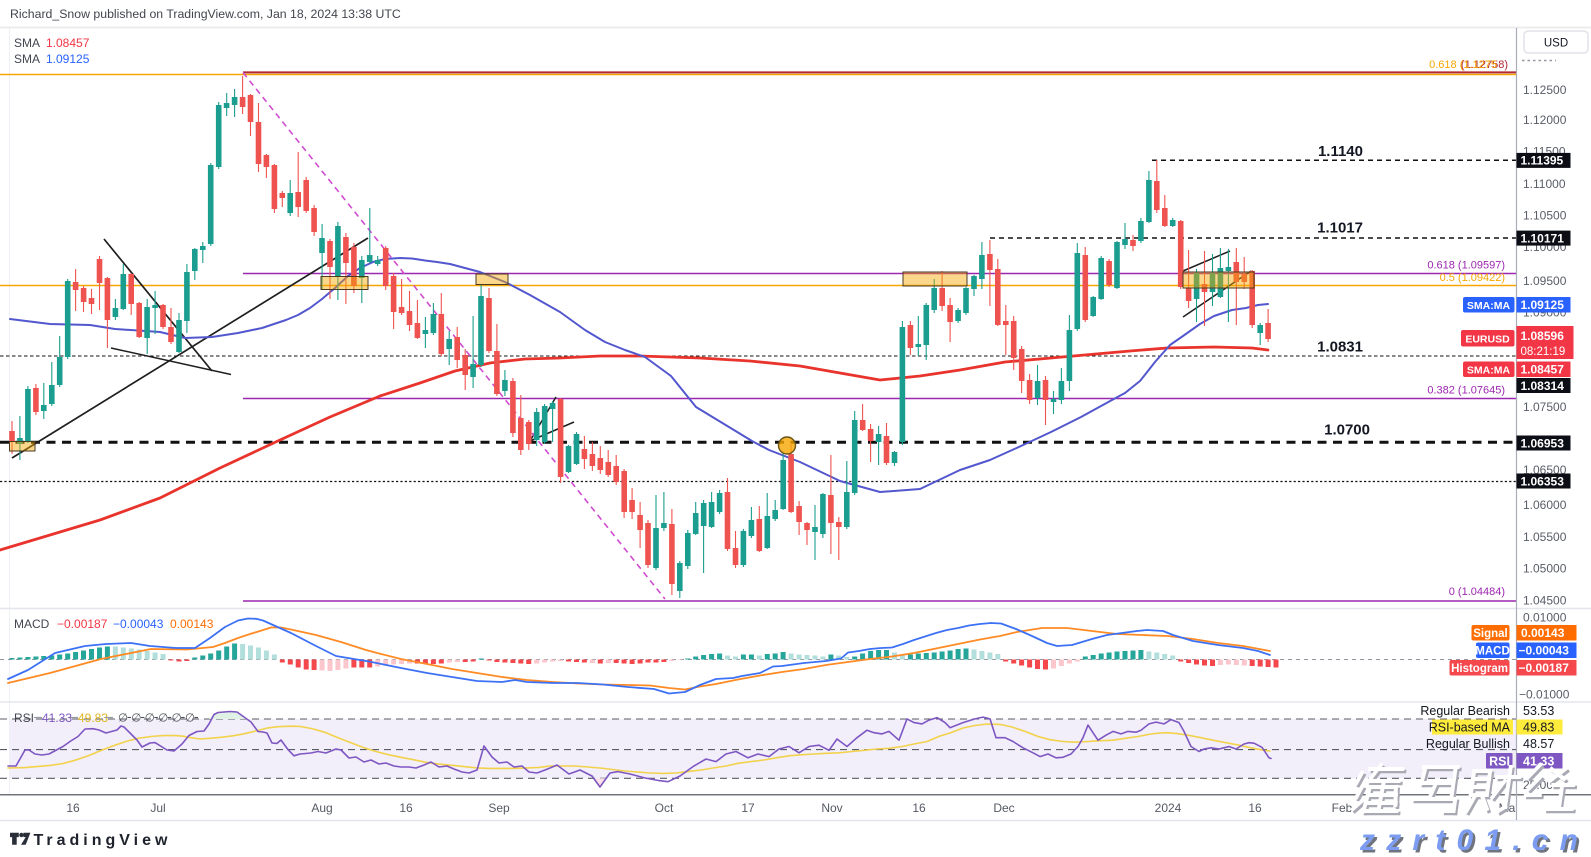  Describe the element at coordinates (1484, 65) in the screenshot. I see `svg-text: (1.12758)` at that location.